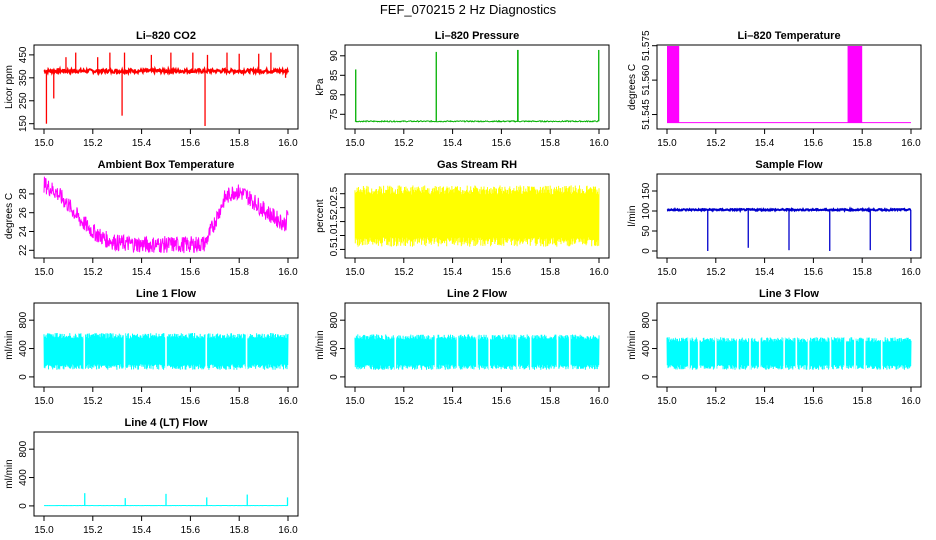  What do you see at coordinates (477, 36) in the screenshot?
I see `panel-title: Li–820 Pressure` at bounding box center [477, 36].